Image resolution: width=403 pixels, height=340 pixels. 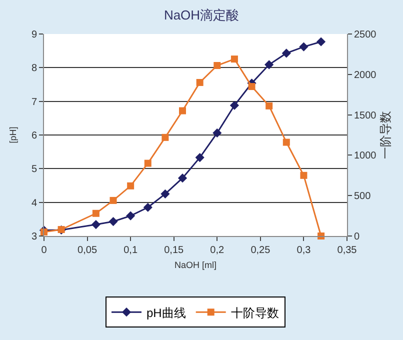 I want to click on y2-tick-label: 1500, so click(x=365, y=116).